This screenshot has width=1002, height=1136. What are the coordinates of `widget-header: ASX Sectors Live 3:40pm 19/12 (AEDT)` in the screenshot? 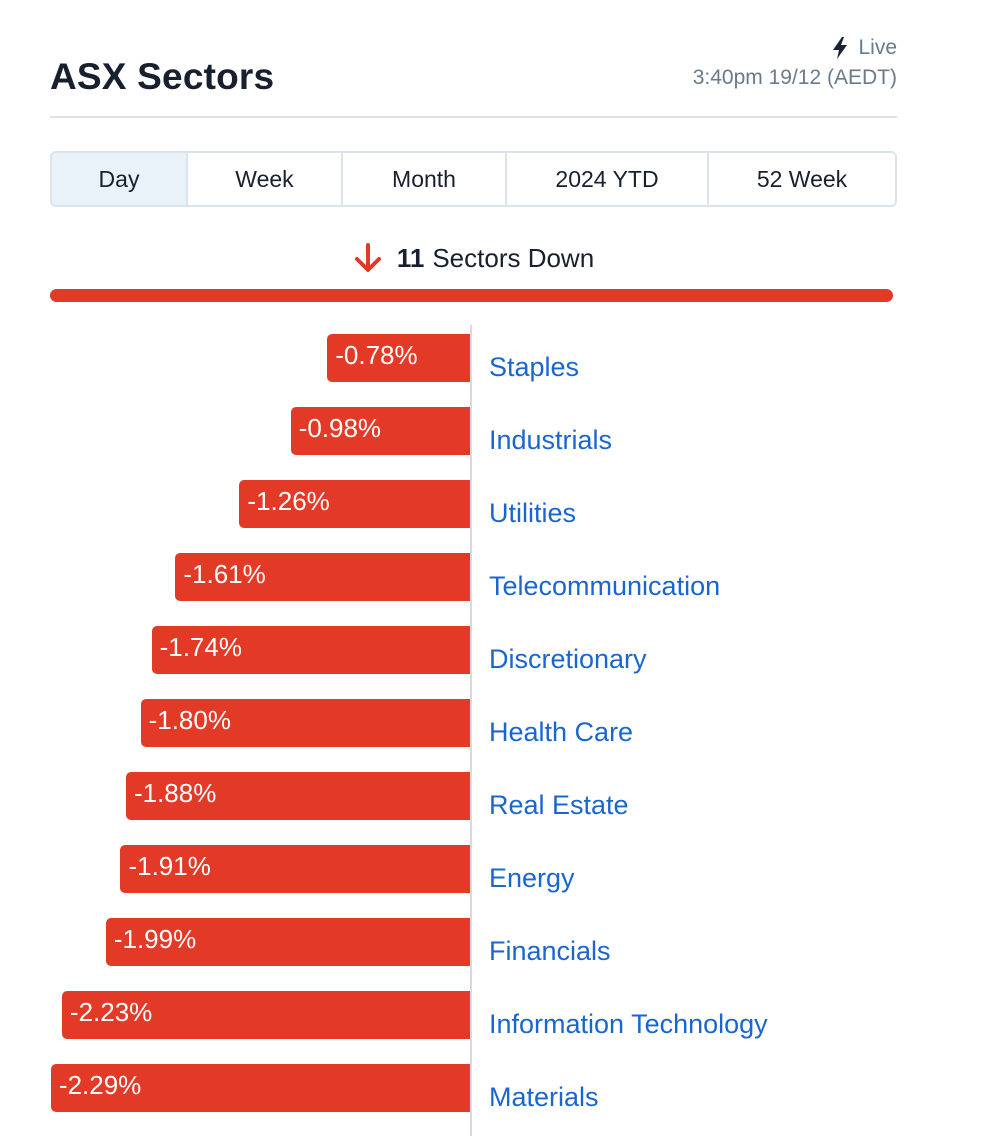 It's located at (473, 59).